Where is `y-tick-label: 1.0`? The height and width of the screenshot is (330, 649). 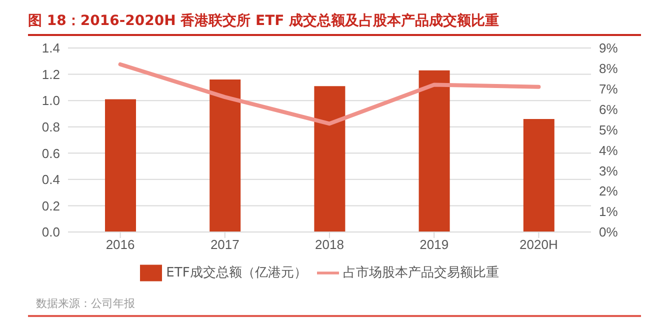
y-tick-label: 1.0 is located at coordinates (51, 100).